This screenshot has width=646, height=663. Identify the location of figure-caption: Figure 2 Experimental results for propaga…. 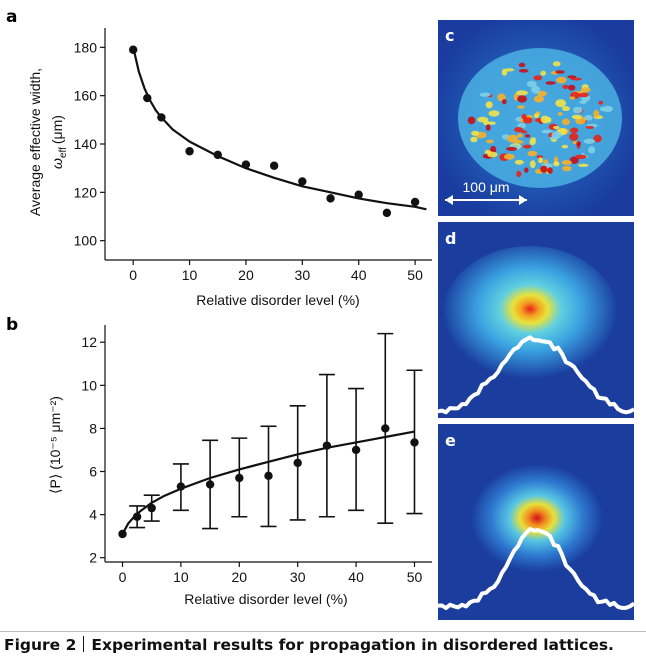
(323, 646).